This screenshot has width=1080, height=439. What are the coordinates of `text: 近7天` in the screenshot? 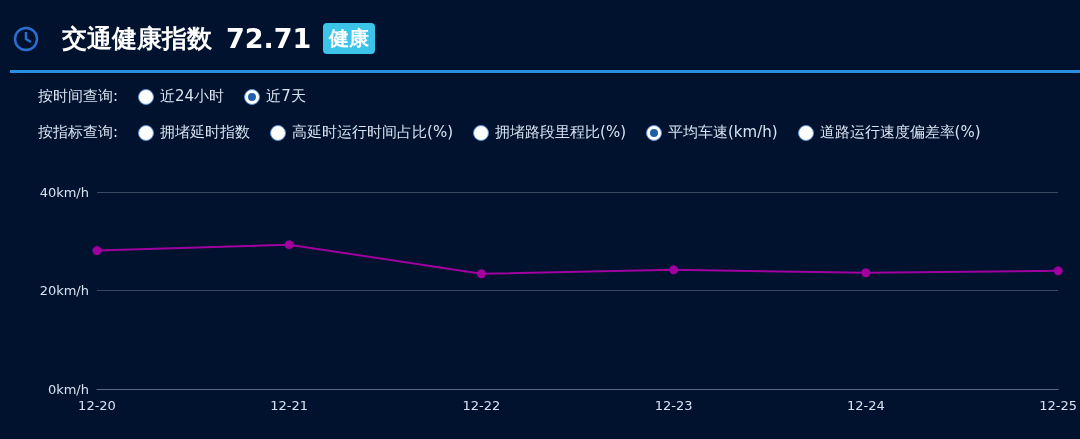 It's located at (286, 96).